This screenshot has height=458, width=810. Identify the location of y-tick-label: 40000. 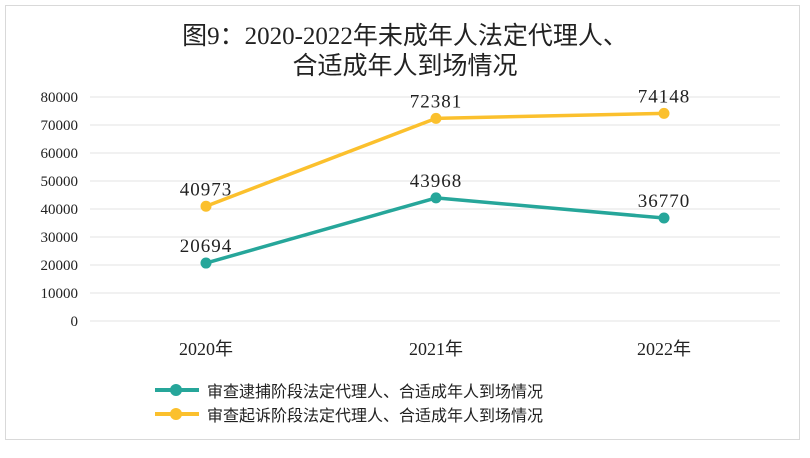
(60, 210).